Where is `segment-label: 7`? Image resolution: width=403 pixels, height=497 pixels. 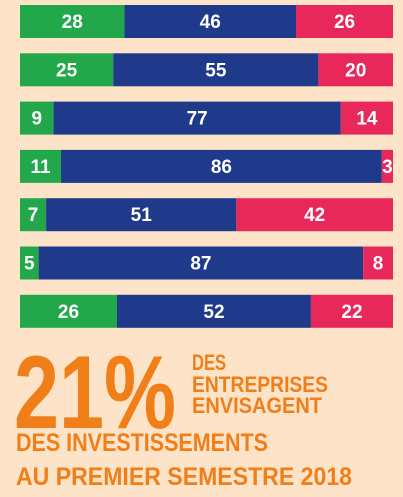
segment-label: 7 is located at coordinates (33, 215).